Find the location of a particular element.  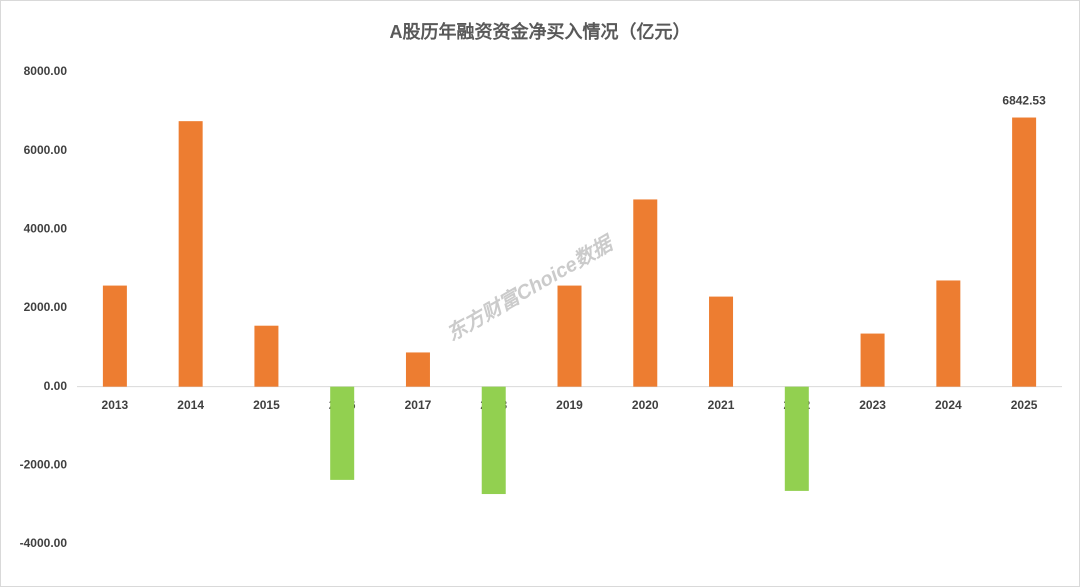

y-tick-label: 6000.00 is located at coordinates (46, 150).